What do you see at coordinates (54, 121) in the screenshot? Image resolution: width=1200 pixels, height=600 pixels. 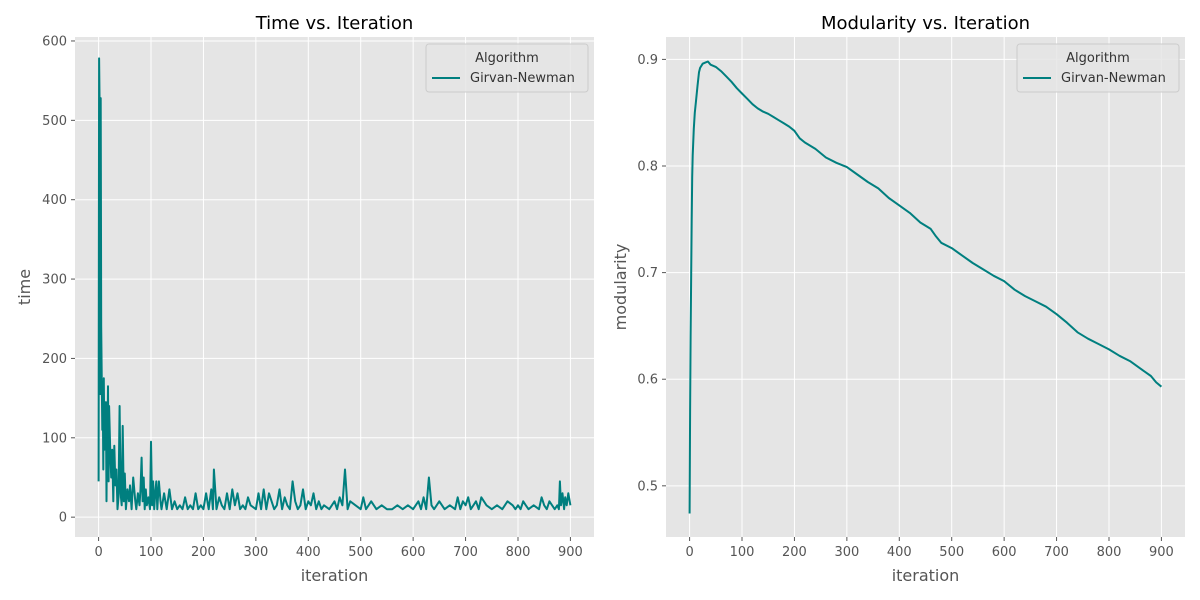 I see `y-tick-label: 500` at bounding box center [54, 121].